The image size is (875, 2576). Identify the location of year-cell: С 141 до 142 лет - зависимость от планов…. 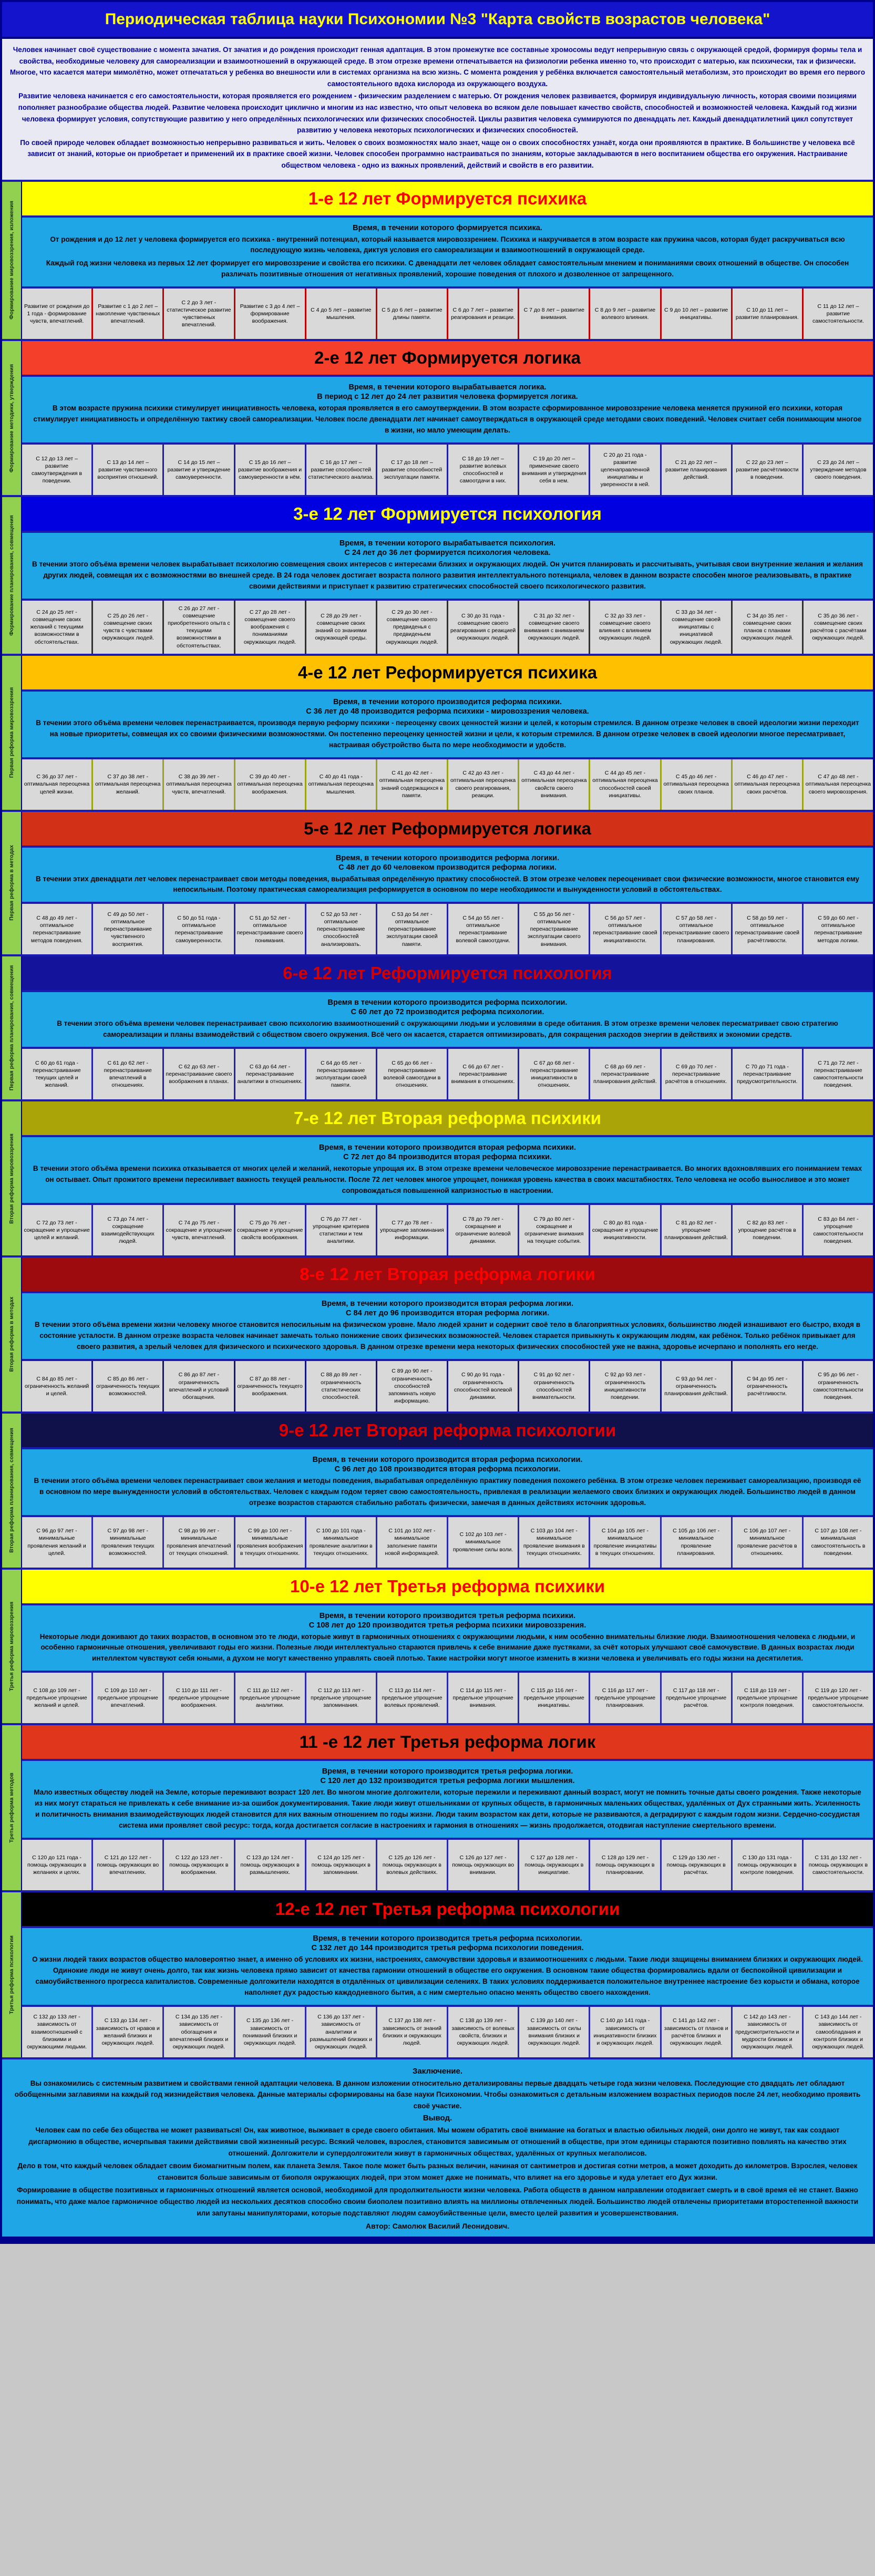
(695, 2031).